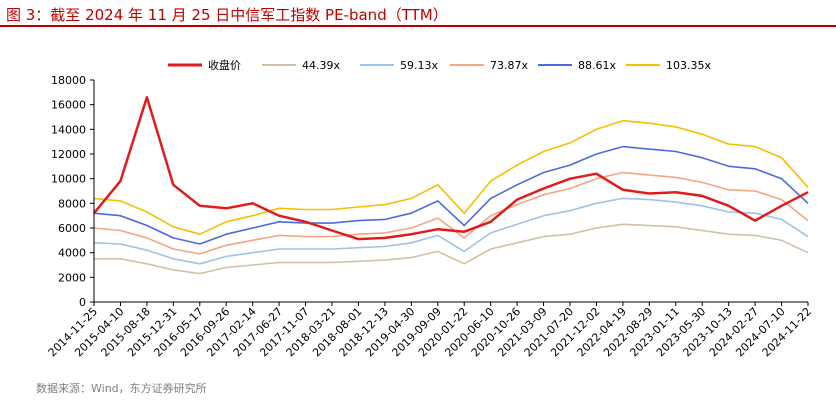 This screenshot has height=403, width=836. Describe the element at coordinates (72, 253) in the screenshot. I see `y-tick-label: 4000` at that location.